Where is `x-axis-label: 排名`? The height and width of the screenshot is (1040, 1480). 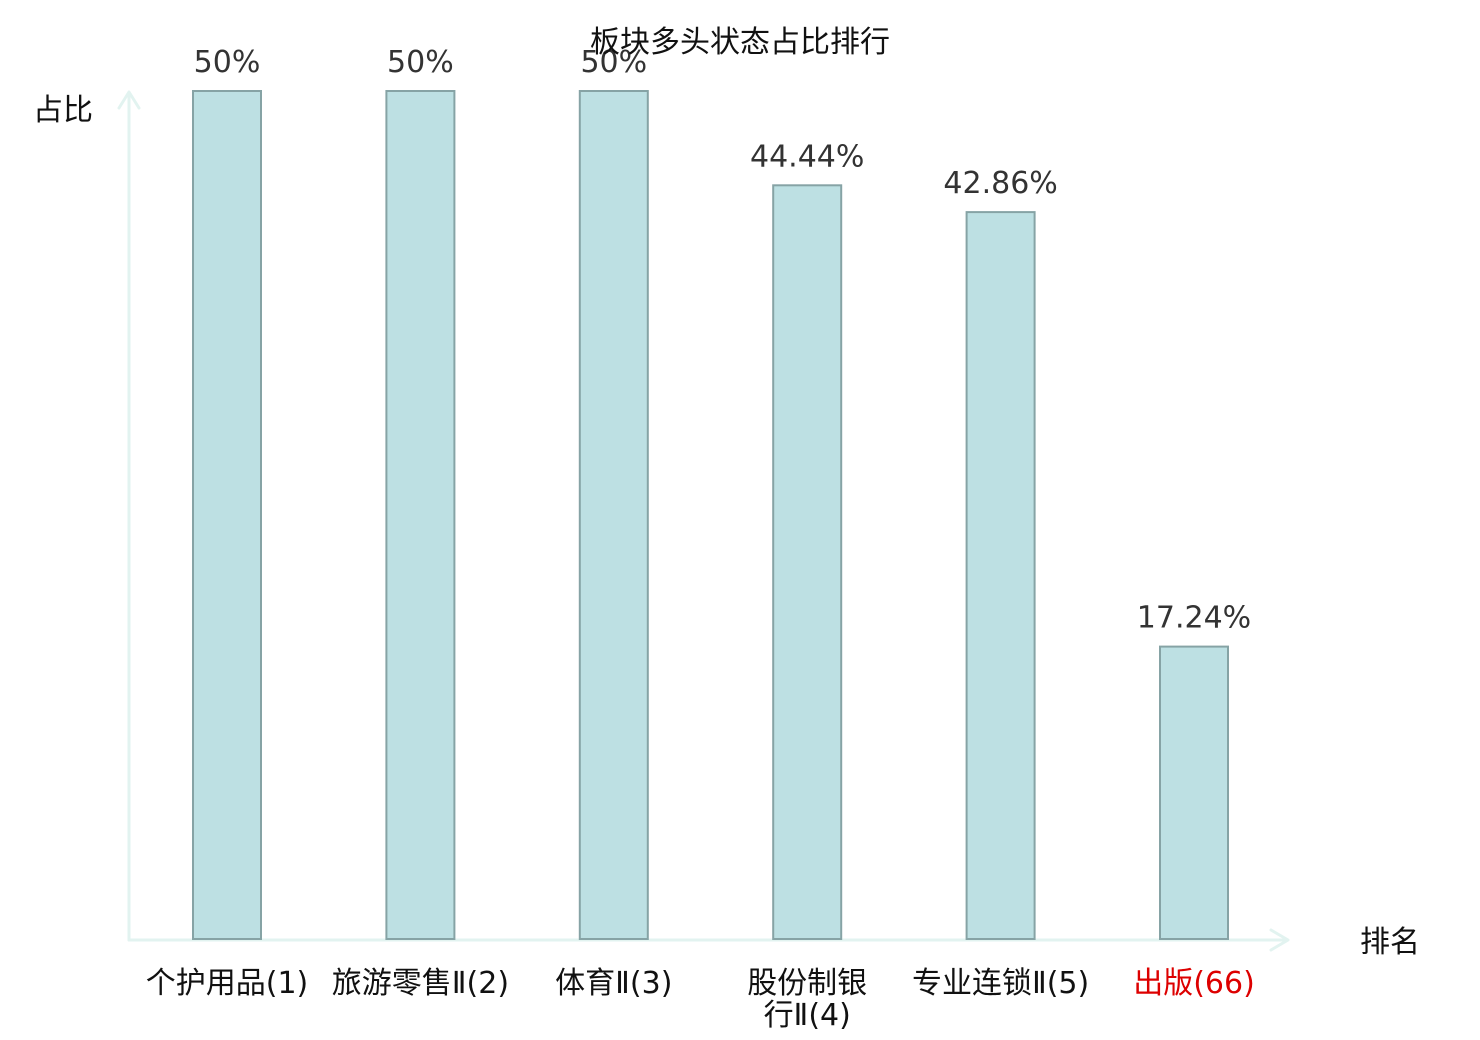
x-axis-label: 排名 is located at coordinates (1390, 942).